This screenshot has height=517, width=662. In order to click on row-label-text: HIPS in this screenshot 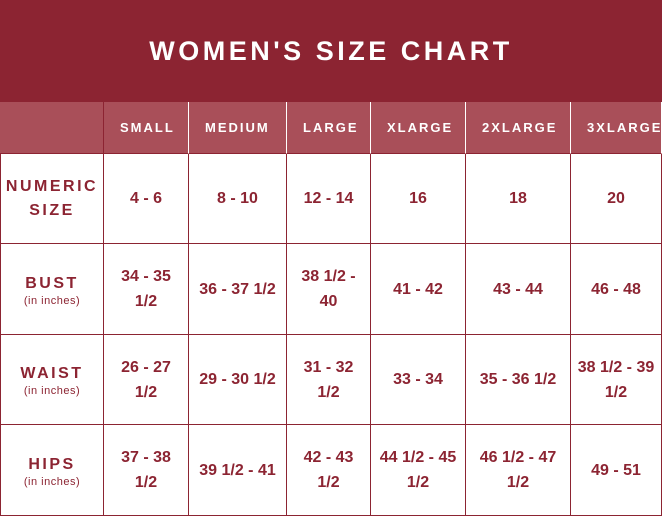, I will do `click(52, 464)`.